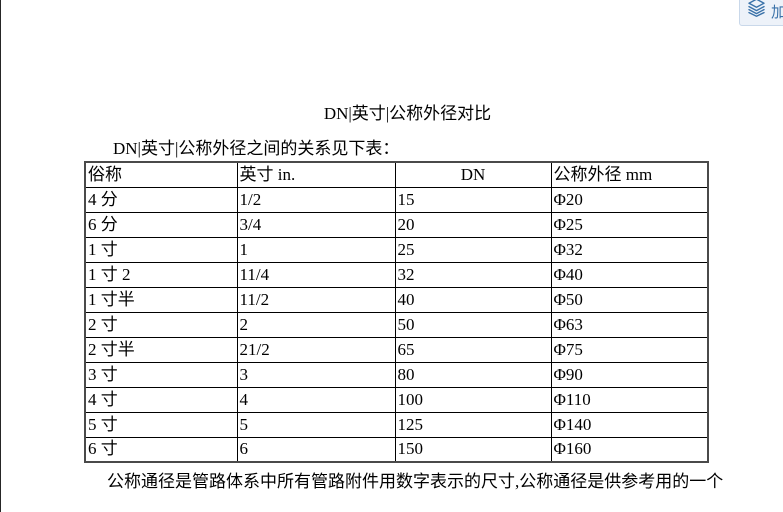 This screenshot has height=512, width=783. I want to click on table-row: 3 寸 3 80 Φ90, so click(396, 374).